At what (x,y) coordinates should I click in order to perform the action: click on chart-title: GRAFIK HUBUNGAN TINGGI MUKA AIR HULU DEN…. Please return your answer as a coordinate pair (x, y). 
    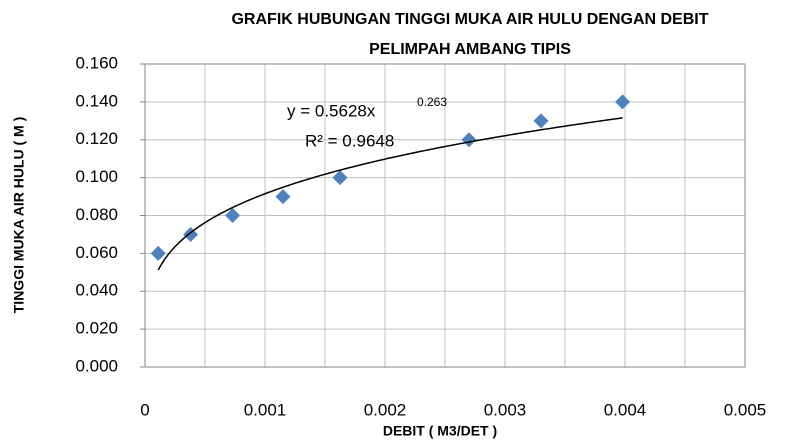
    Looking at the image, I should click on (469, 19).